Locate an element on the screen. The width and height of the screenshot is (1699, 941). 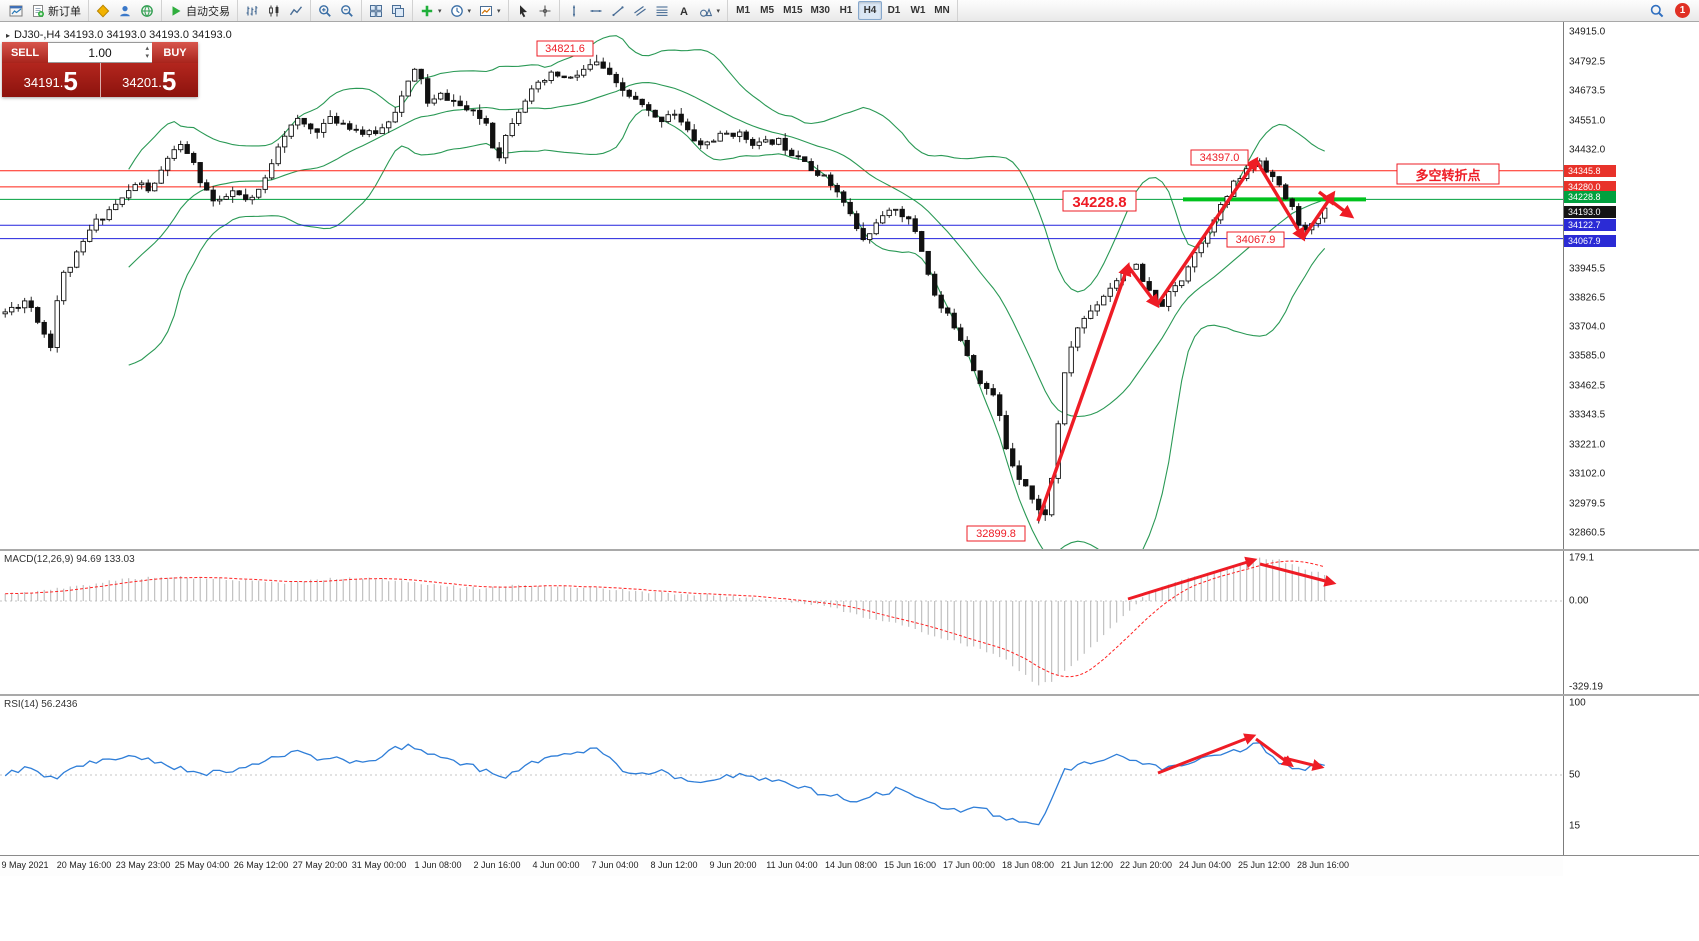
volume-spinner: ▴ ▾ is located at coordinates (147, 53).